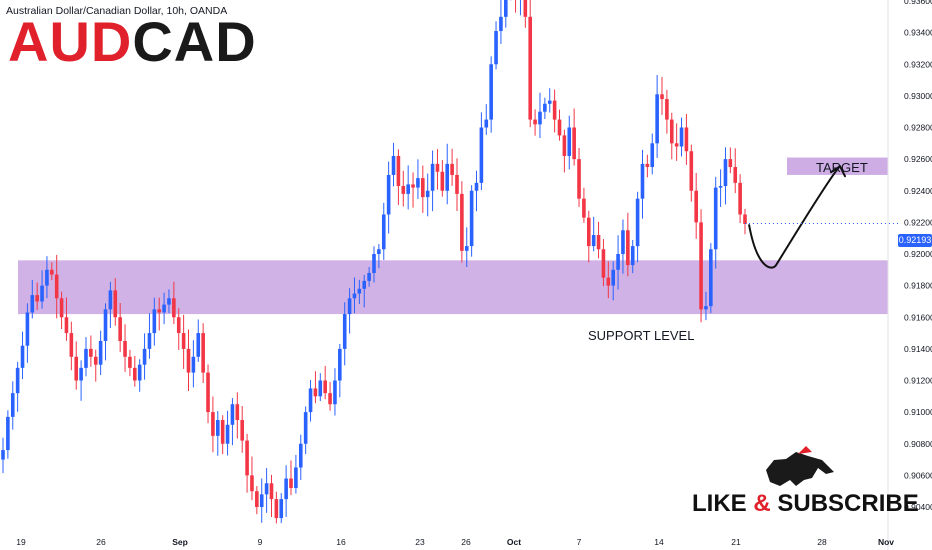  I want to click on time-tick-label: 19, so click(21, 542).